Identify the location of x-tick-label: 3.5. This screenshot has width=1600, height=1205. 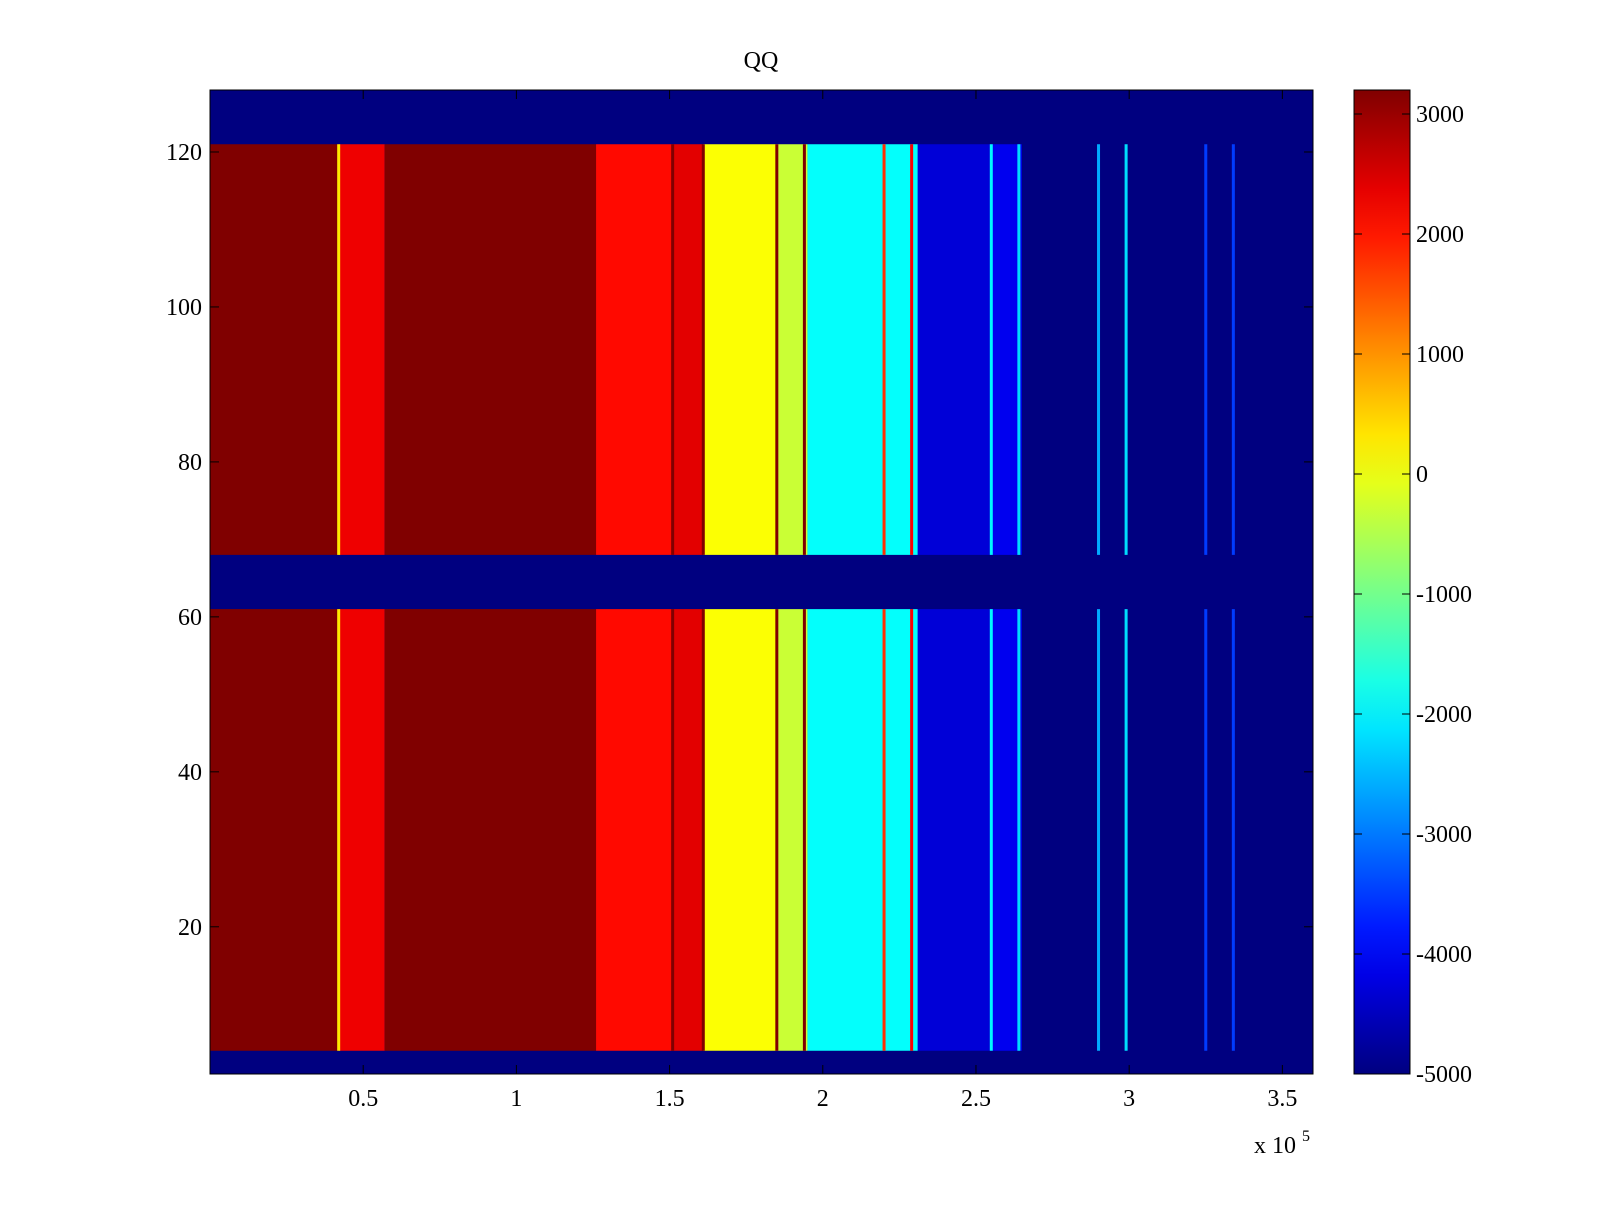
(1282, 1099).